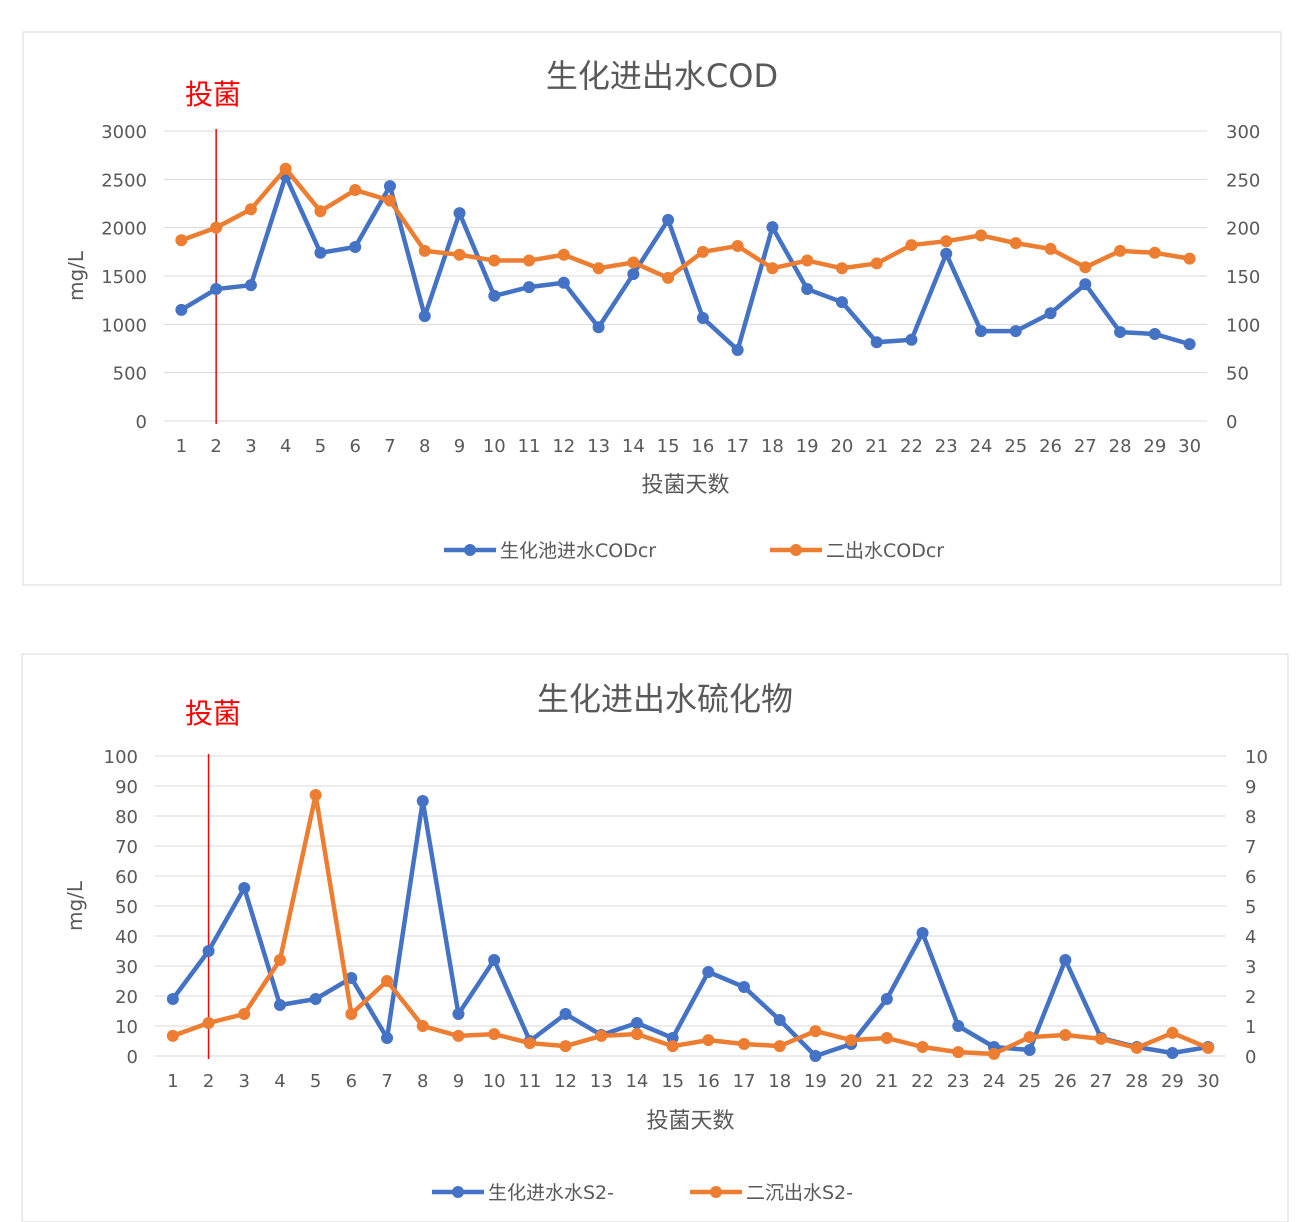  Describe the element at coordinates (126, 907) in the screenshot. I see `y-tick-label: 50` at that location.